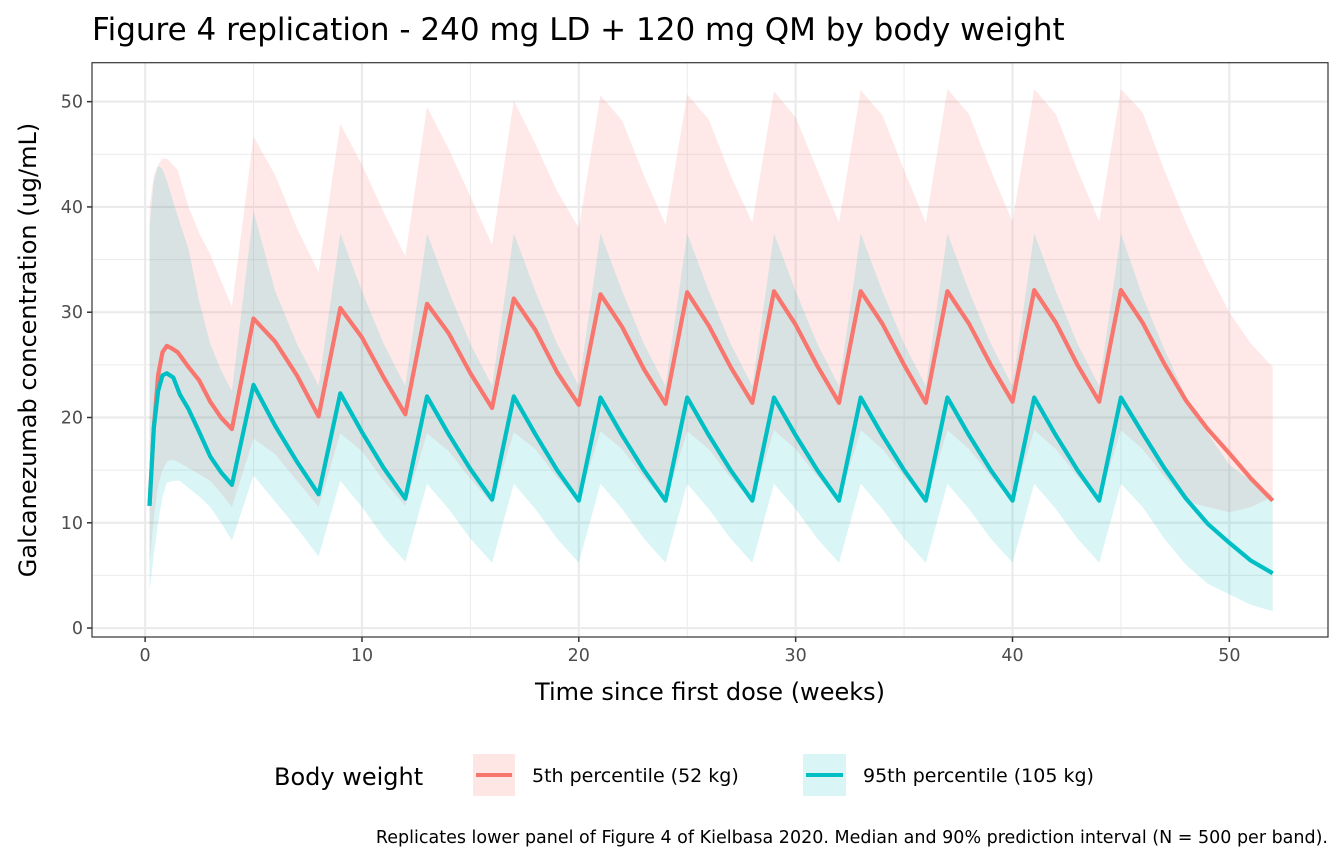  What do you see at coordinates (635, 776) in the screenshot?
I see `legend-label-5th-percentile: 5th percentile (52 kg)` at bounding box center [635, 776].